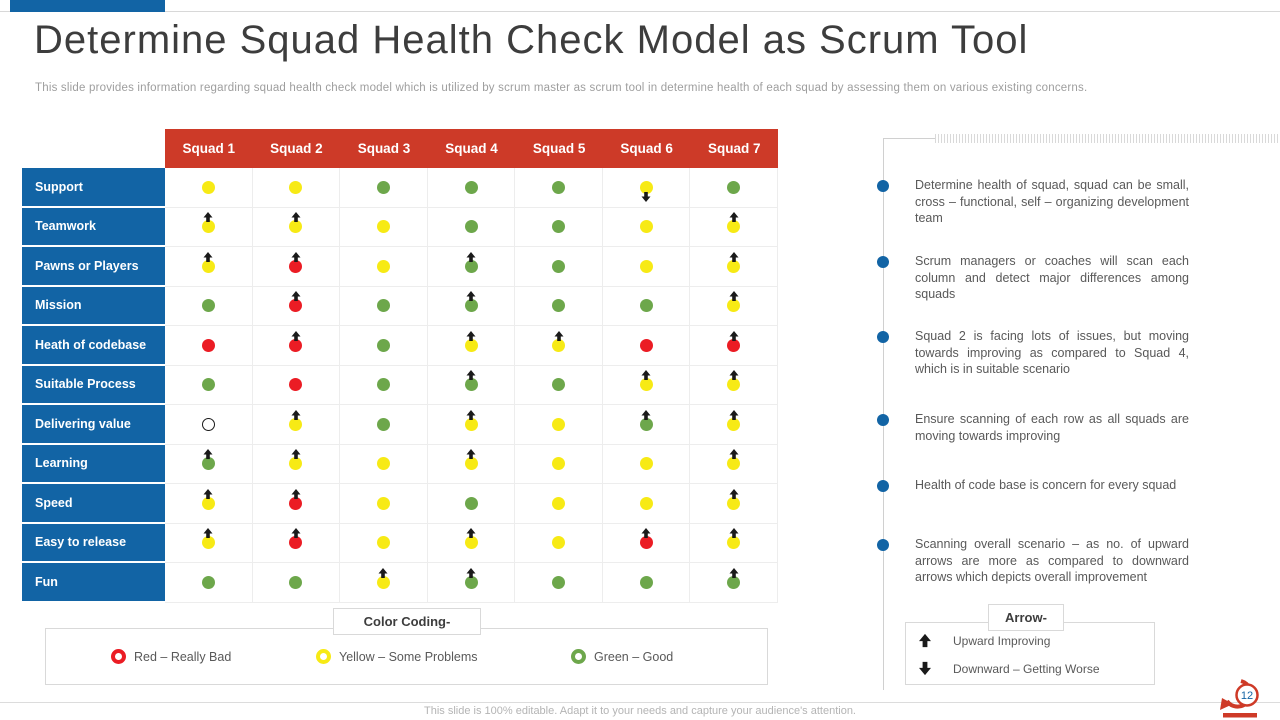  I want to click on top-divider-line, so click(640, 11).